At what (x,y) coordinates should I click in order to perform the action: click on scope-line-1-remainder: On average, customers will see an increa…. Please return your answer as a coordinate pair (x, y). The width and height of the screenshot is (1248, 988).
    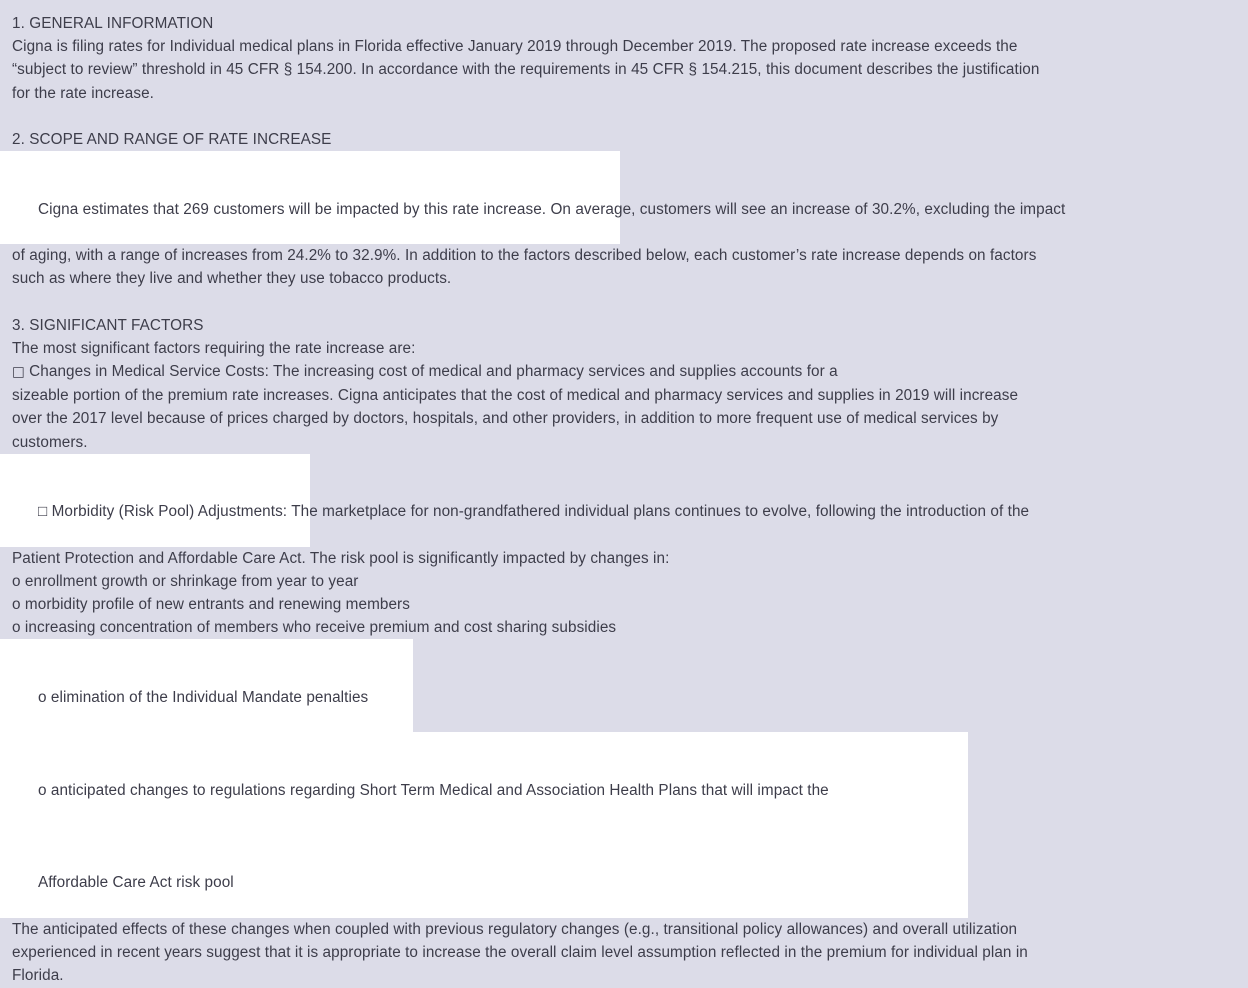
    Looking at the image, I should click on (806, 209).